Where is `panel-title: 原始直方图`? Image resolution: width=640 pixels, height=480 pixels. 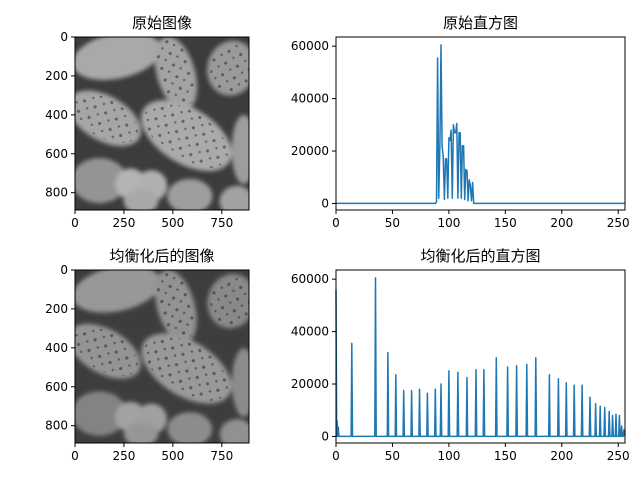 panel-title: 原始直方图 is located at coordinates (480, 23).